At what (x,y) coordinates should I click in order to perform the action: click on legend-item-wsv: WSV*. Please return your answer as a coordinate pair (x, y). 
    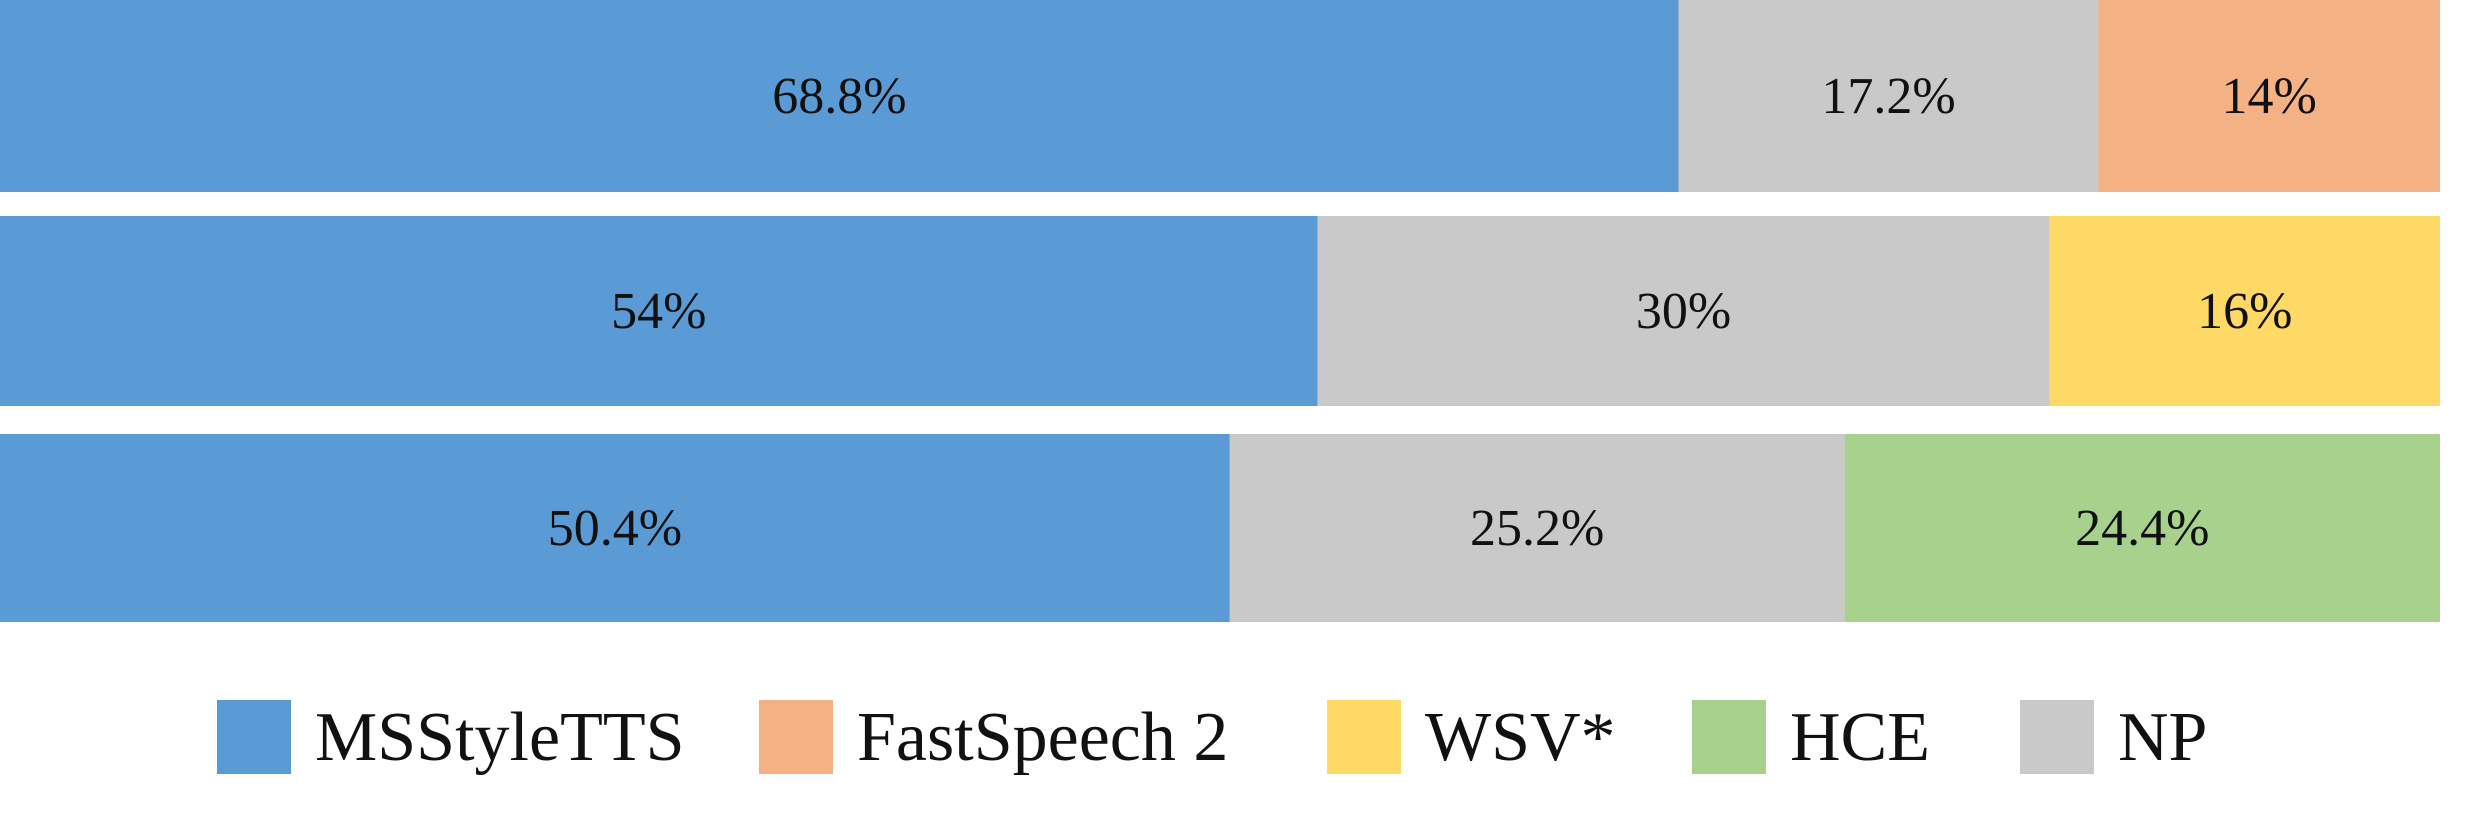
    Looking at the image, I should click on (1471, 737).